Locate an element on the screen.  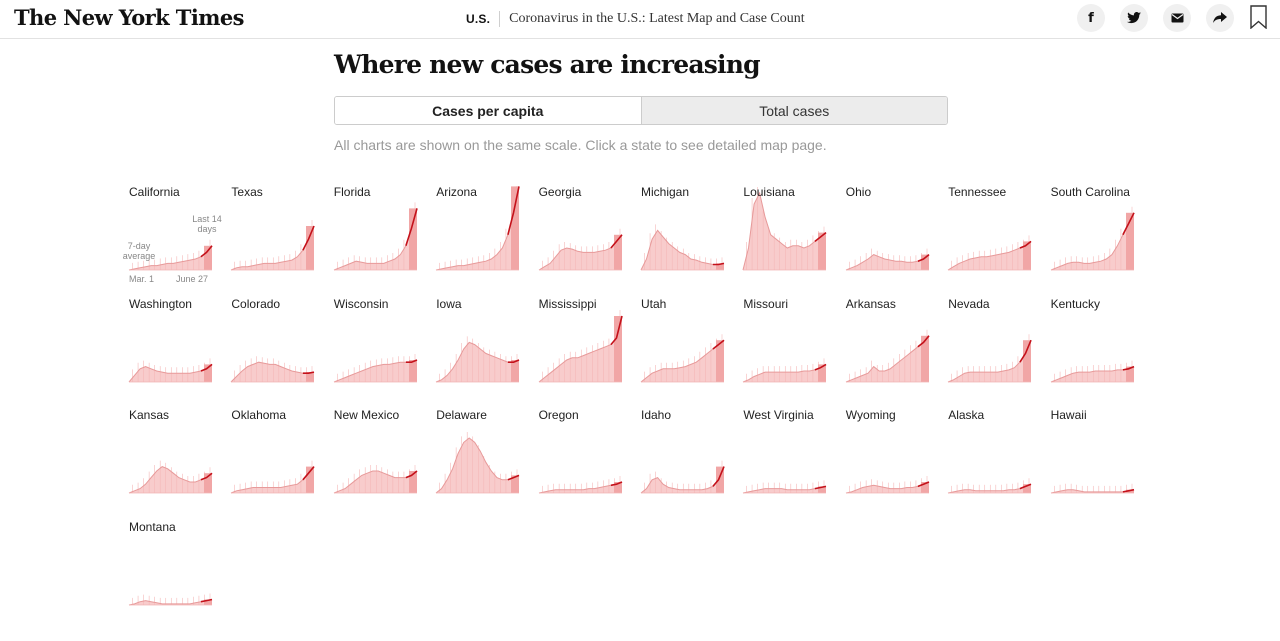
state-panel-georgia: Georgia is located at coordinates (586, 241).